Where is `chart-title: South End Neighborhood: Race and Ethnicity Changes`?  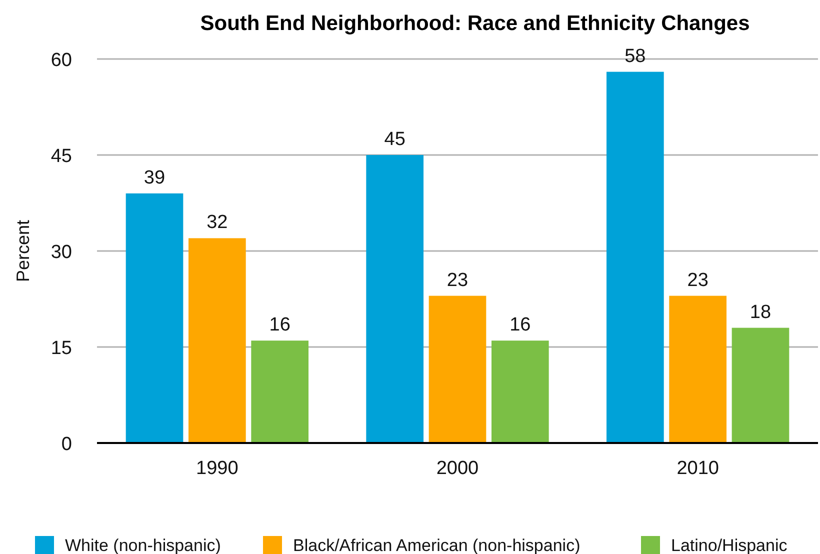 chart-title: South End Neighborhood: Race and Ethnicity Changes is located at coordinates (475, 23).